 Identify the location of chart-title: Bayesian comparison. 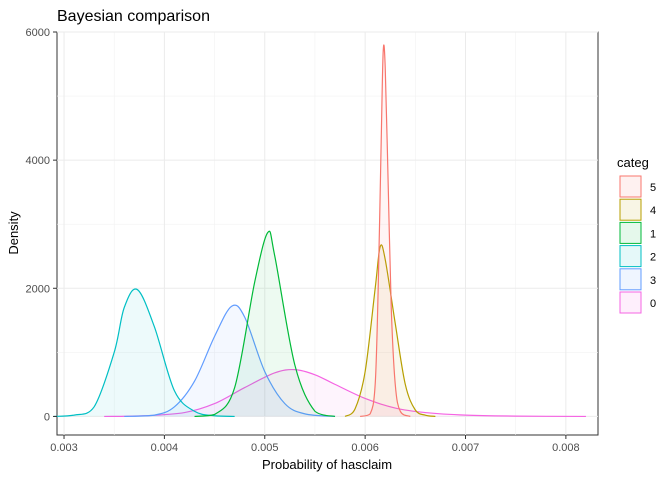
(133, 16).